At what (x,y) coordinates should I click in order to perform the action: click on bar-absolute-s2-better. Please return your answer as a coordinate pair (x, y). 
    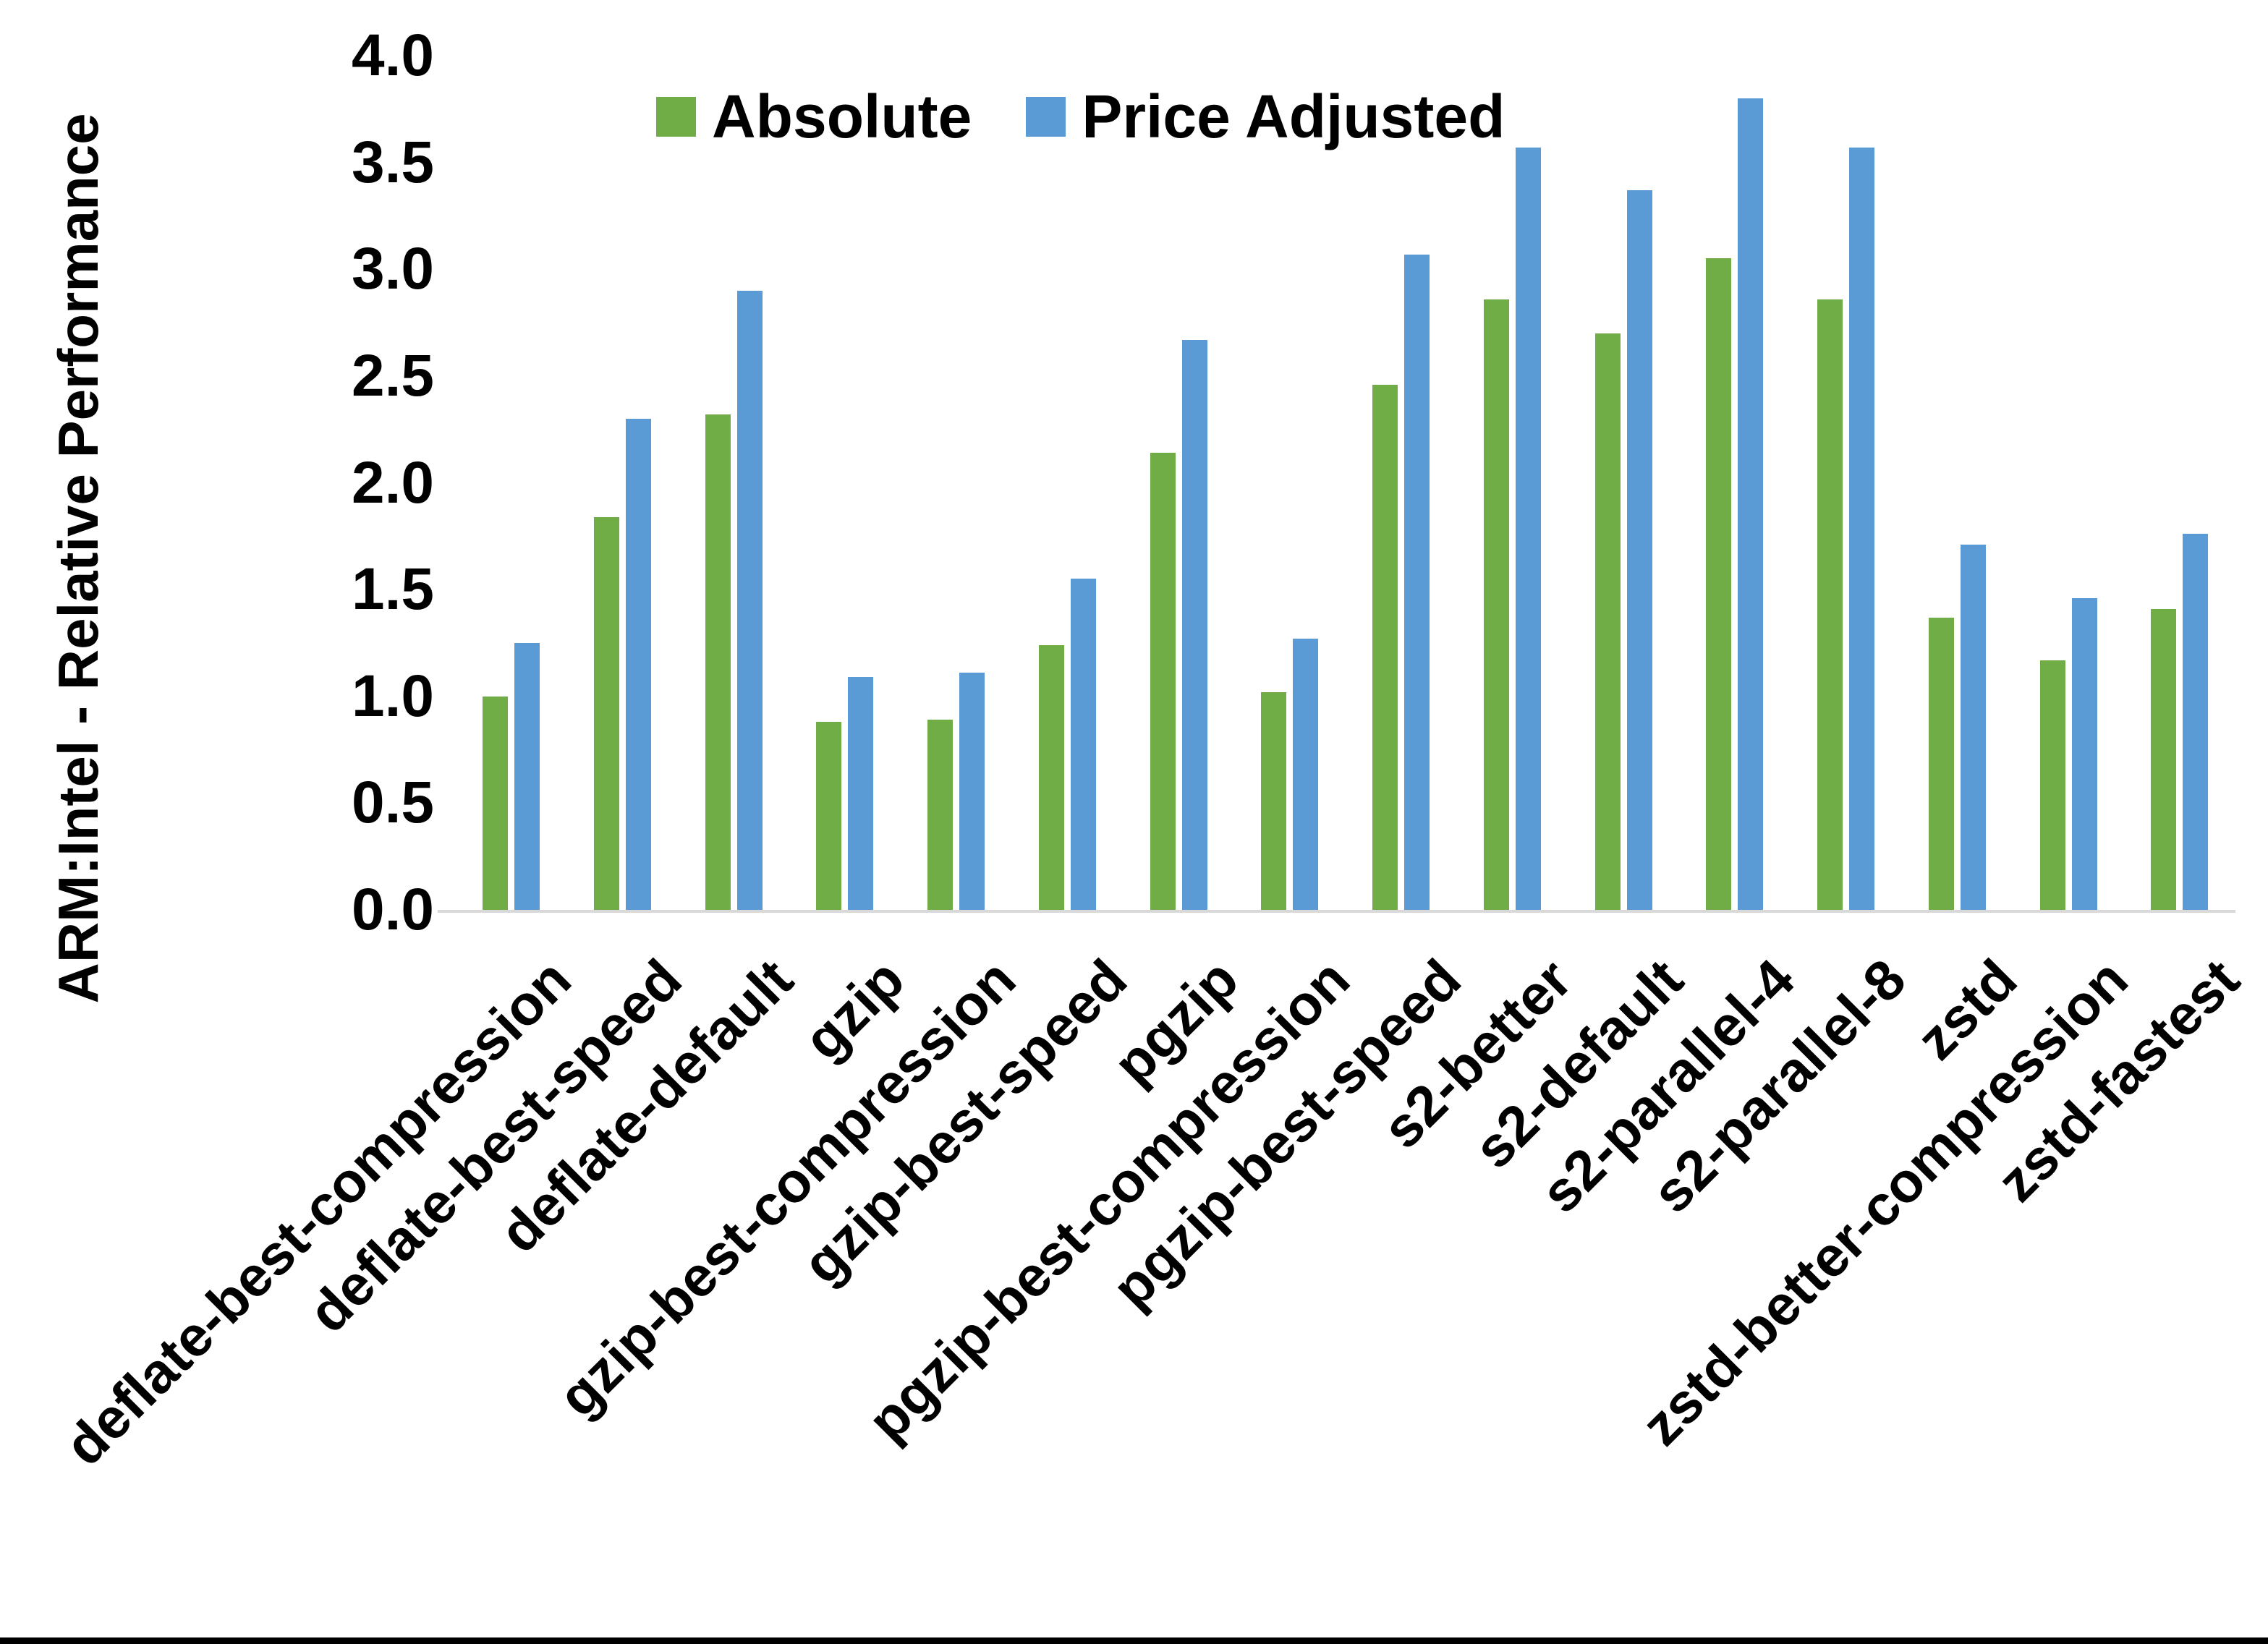
    Looking at the image, I should click on (1496, 604).